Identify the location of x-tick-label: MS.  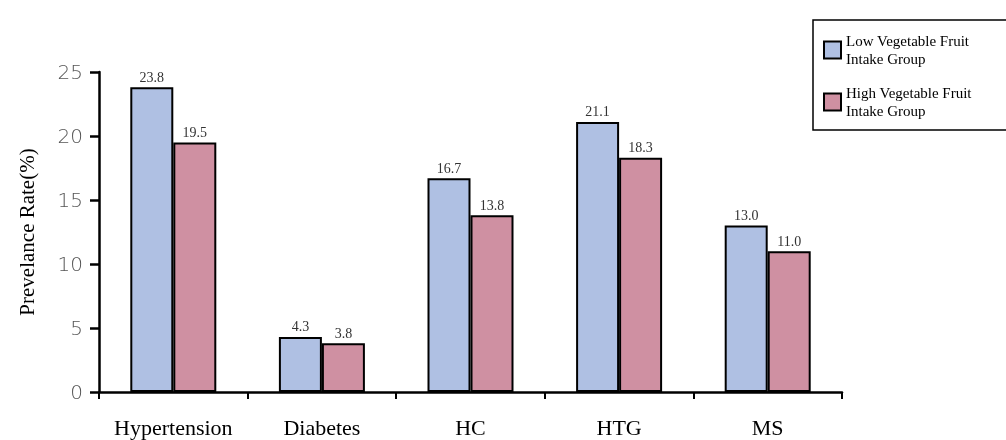
(767, 427).